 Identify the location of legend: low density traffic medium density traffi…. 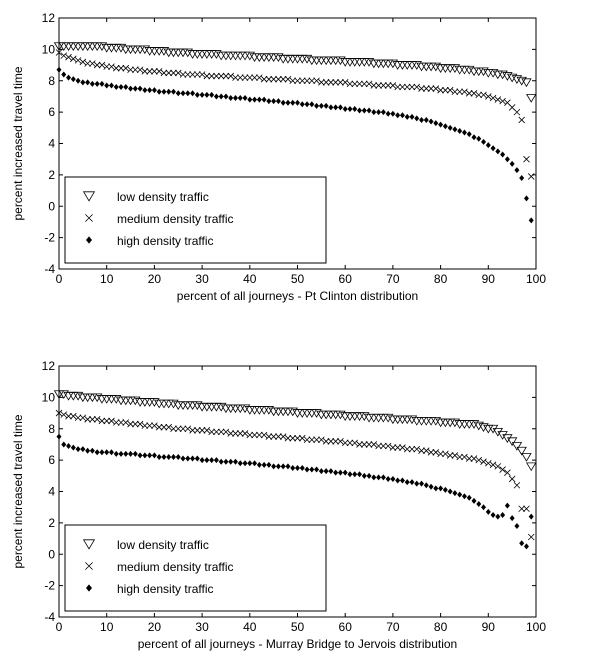
(195, 568).